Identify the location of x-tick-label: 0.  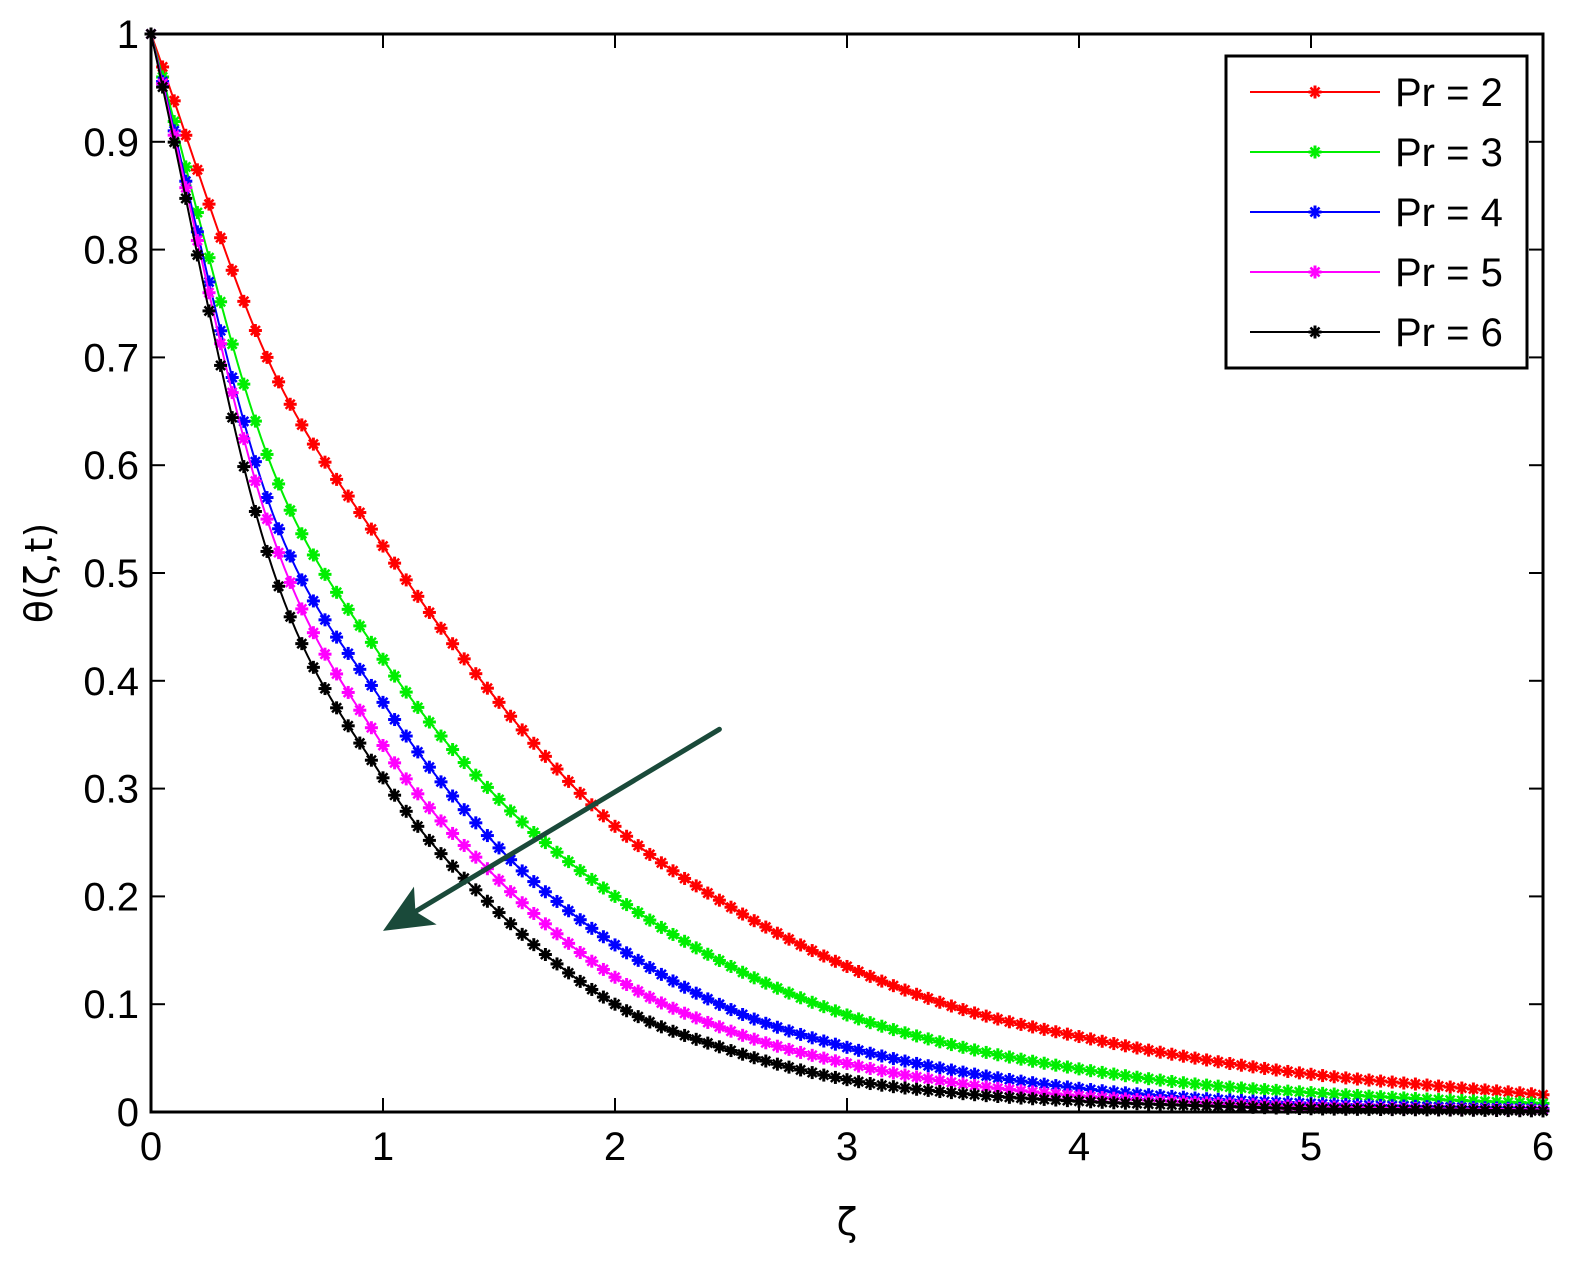
(151, 1147).